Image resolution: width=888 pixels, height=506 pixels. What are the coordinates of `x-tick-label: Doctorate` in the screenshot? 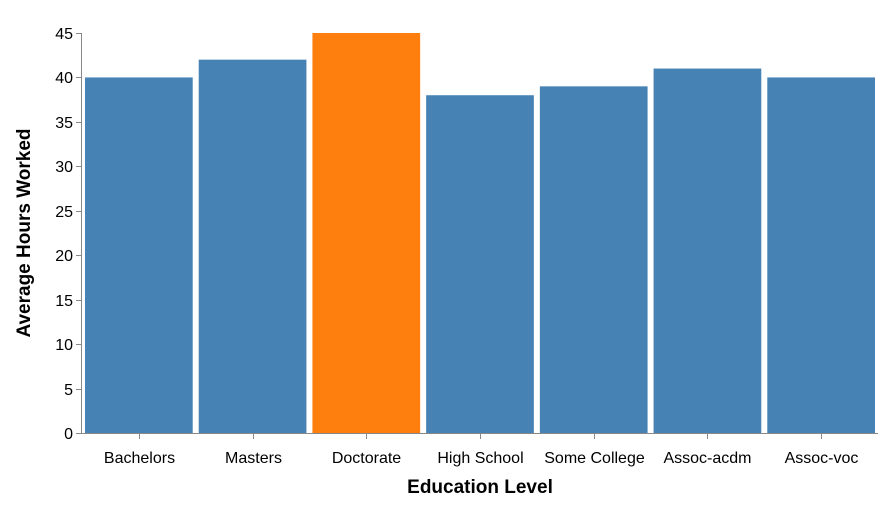 It's located at (366, 458).